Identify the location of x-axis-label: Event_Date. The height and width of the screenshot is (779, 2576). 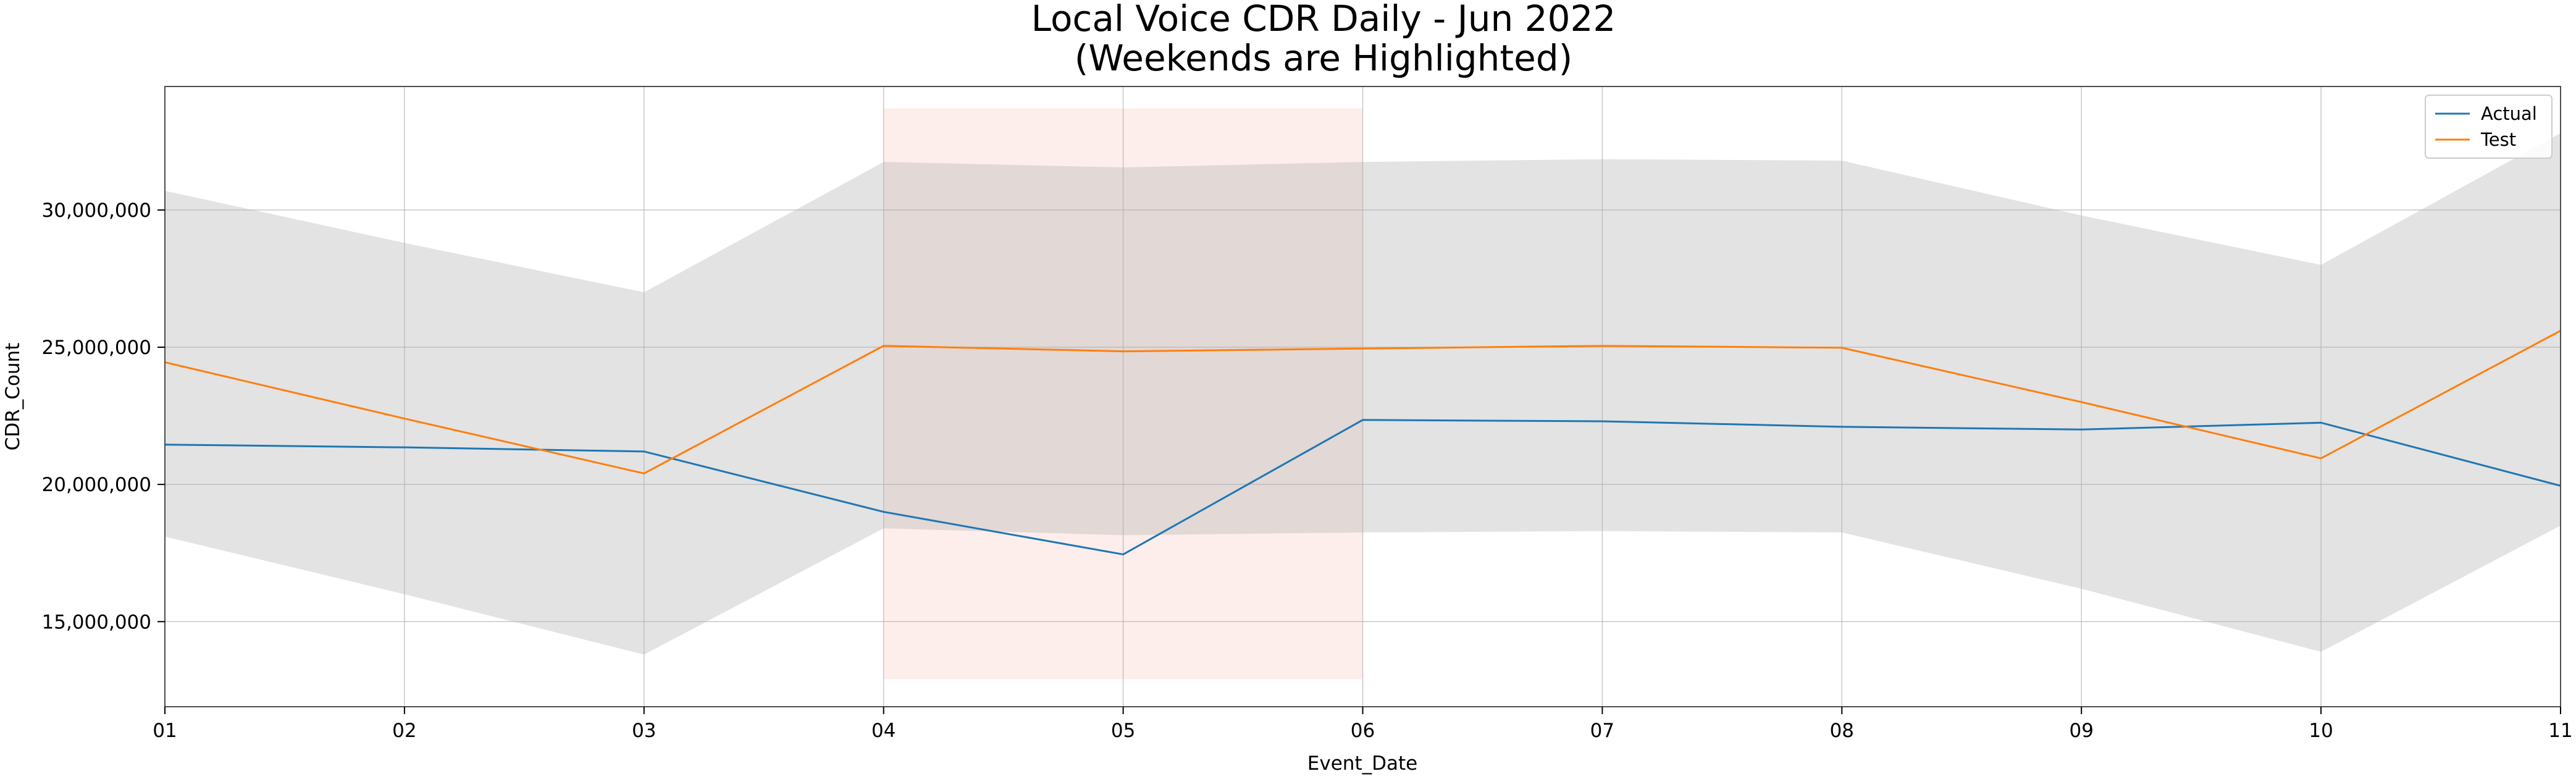
(1362, 764).